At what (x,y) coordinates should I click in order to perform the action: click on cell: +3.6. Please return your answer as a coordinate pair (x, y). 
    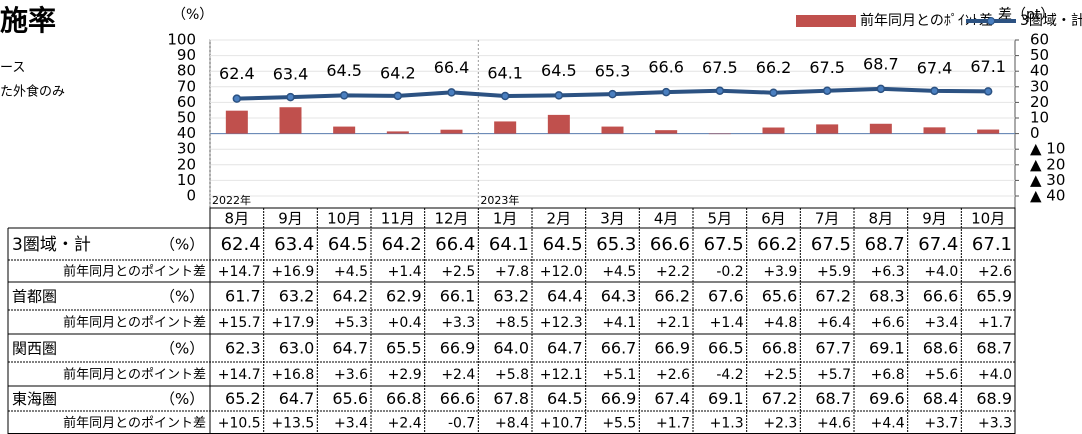
    Looking at the image, I should click on (351, 375).